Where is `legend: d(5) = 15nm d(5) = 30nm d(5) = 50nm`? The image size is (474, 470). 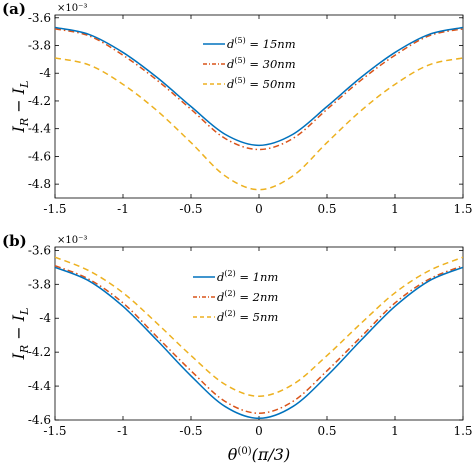 legend: d(5) = 15nm d(5) = 30nm d(5) = 50nm is located at coordinates (260, 63).